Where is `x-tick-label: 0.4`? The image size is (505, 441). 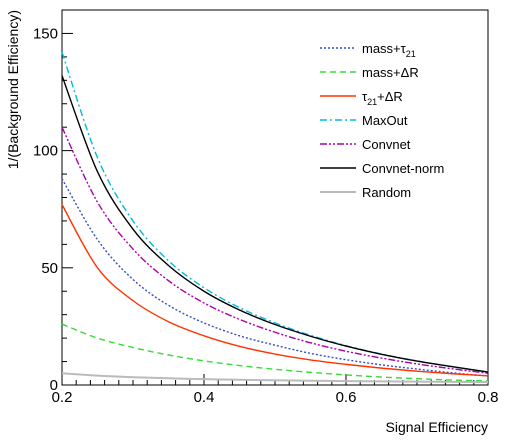 x-tick-label: 0.4 is located at coordinates (204, 397).